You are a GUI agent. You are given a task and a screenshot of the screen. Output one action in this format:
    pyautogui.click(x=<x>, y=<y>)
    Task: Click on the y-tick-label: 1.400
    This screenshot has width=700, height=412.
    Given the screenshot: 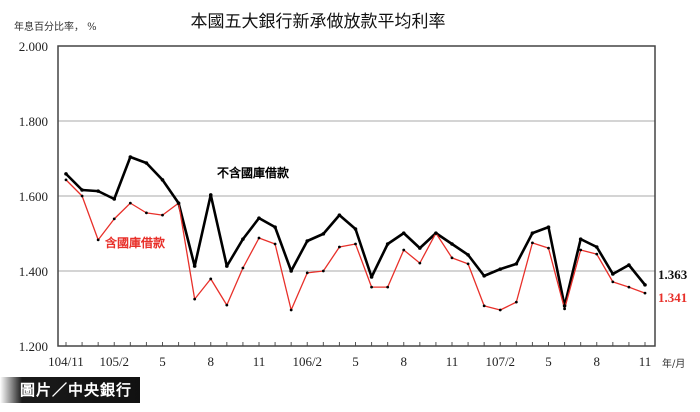 What is the action you would take?
    pyautogui.click(x=33, y=271)
    